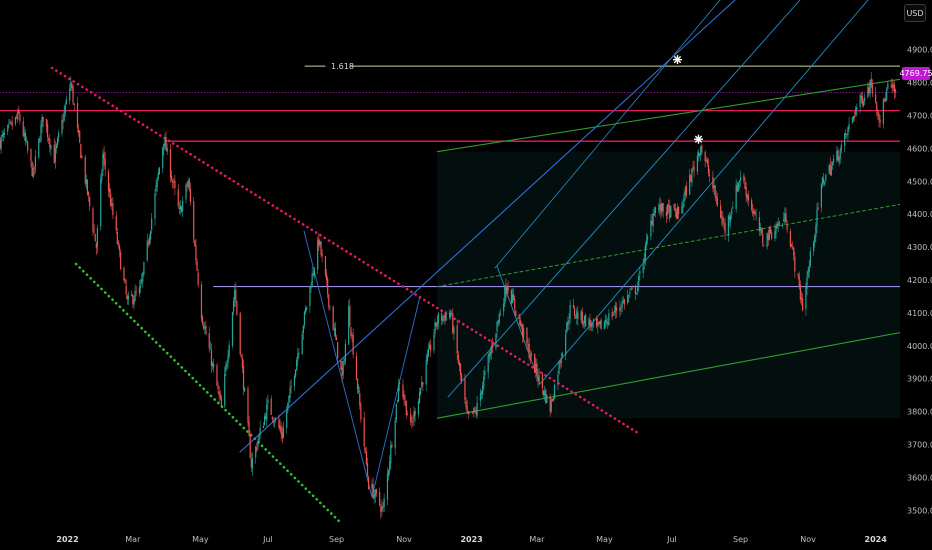  Describe the element at coordinates (668, 375) in the screenshot. I see `regression-lower` at that location.